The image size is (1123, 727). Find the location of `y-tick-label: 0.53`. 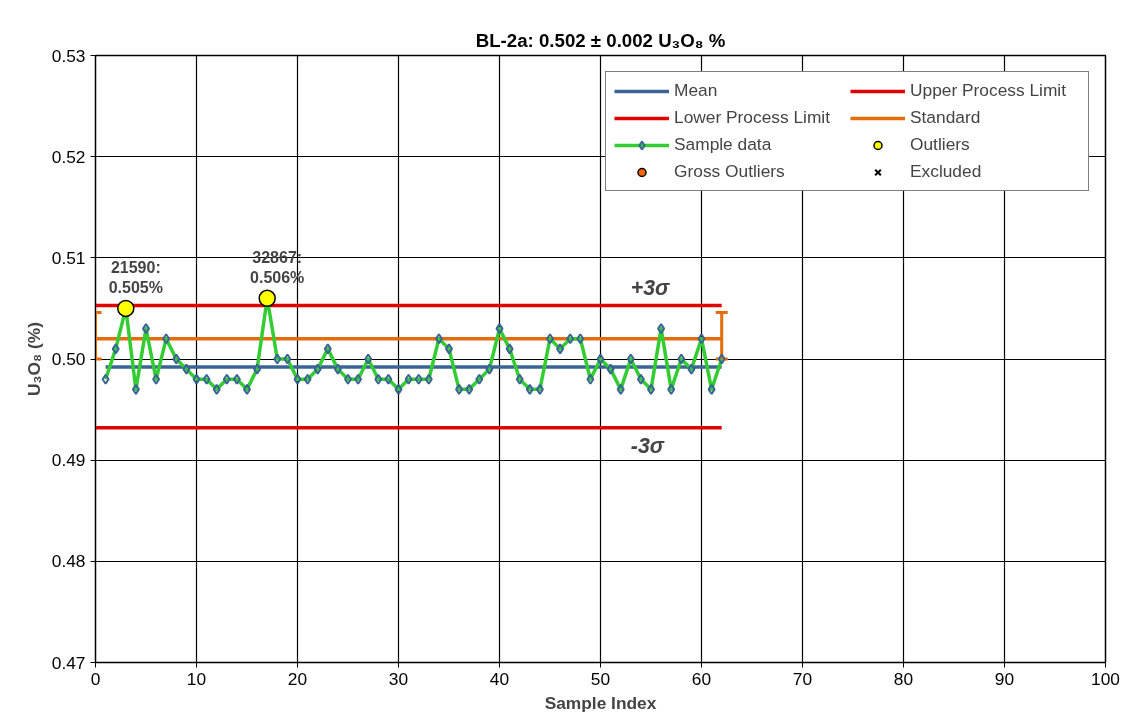

y-tick-label: 0.53 is located at coordinates (68, 55).